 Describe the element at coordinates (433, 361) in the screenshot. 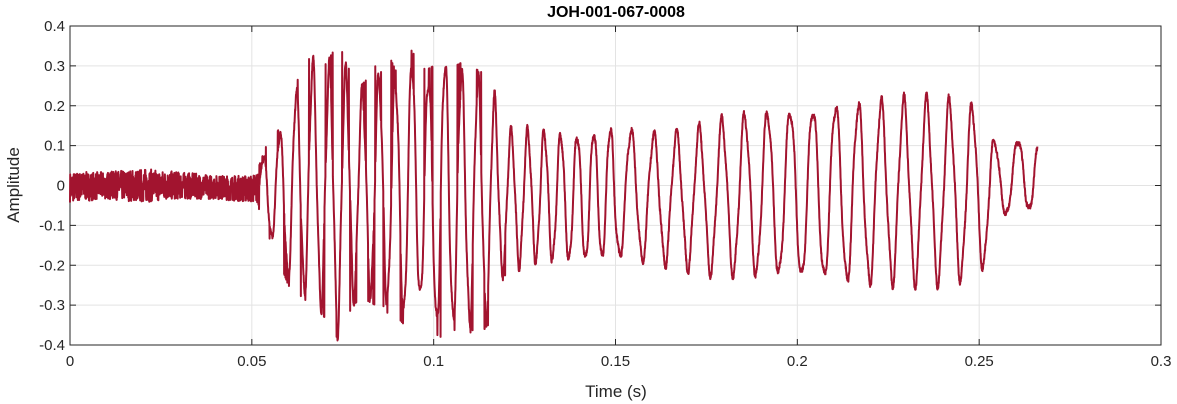

I see `x-tick-label: 0.1` at that location.